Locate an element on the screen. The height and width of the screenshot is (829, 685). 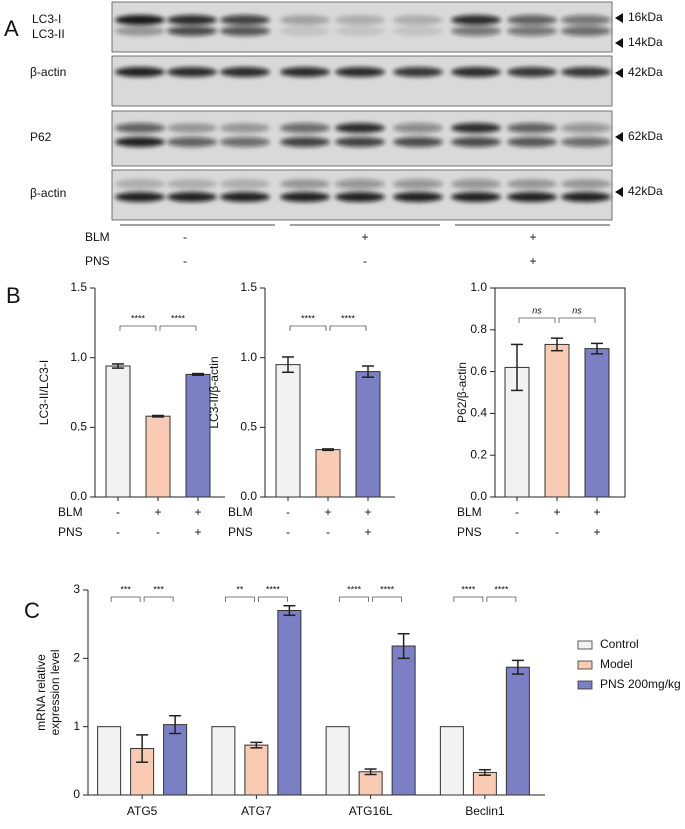
y-axis-label: LC3-II/β-actin is located at coordinates (214, 392).